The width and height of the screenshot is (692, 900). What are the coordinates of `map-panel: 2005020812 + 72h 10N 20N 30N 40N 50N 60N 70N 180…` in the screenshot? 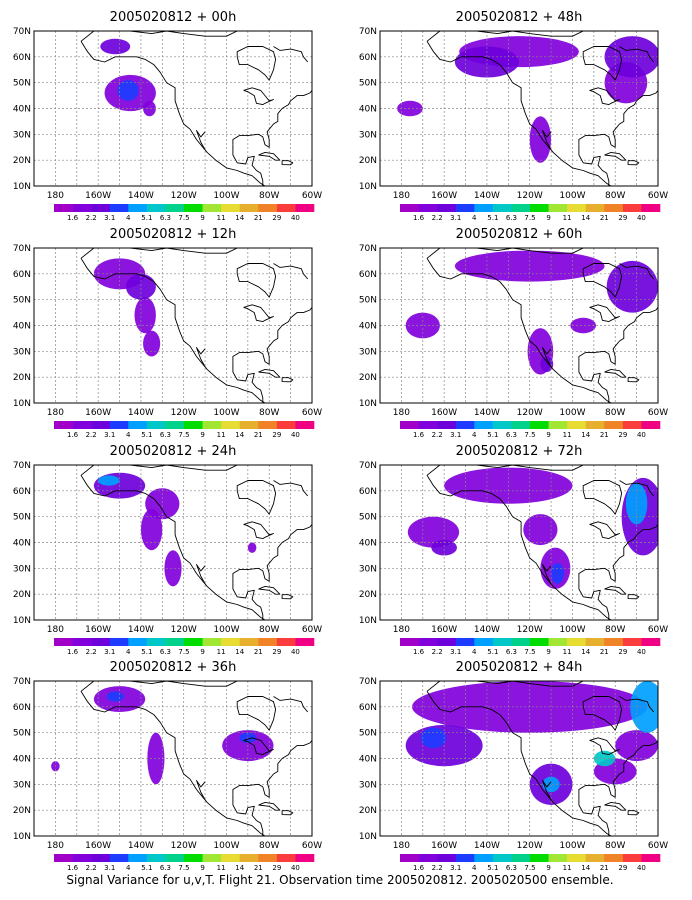 It's located at (513, 550).